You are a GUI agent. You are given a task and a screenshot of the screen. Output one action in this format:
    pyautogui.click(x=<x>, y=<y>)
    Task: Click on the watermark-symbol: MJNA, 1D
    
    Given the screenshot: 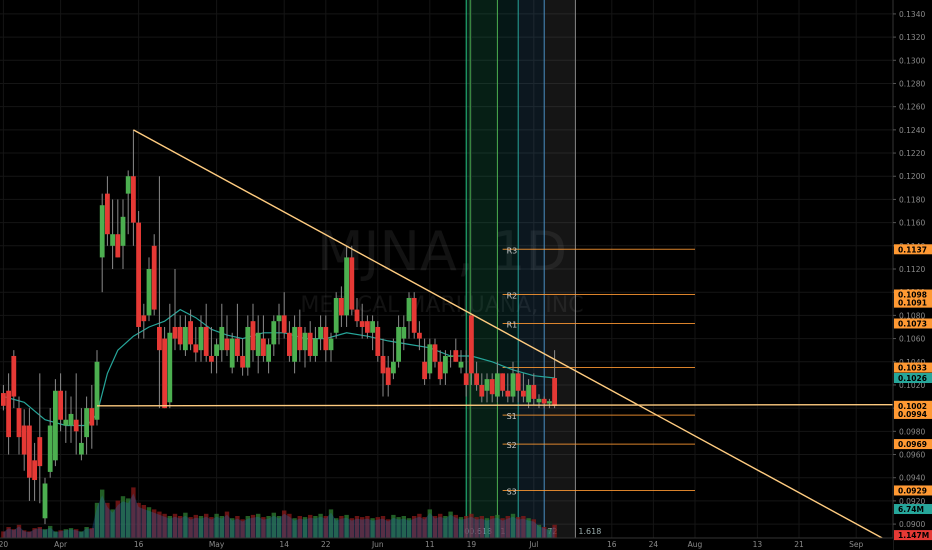 What is the action you would take?
    pyautogui.click(x=442, y=251)
    